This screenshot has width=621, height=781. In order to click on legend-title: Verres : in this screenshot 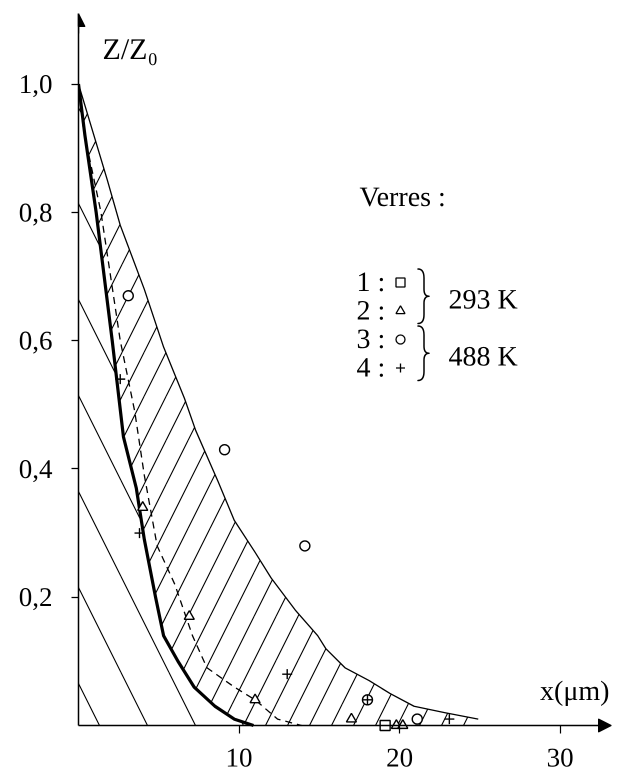, I will do `click(403, 197)`.